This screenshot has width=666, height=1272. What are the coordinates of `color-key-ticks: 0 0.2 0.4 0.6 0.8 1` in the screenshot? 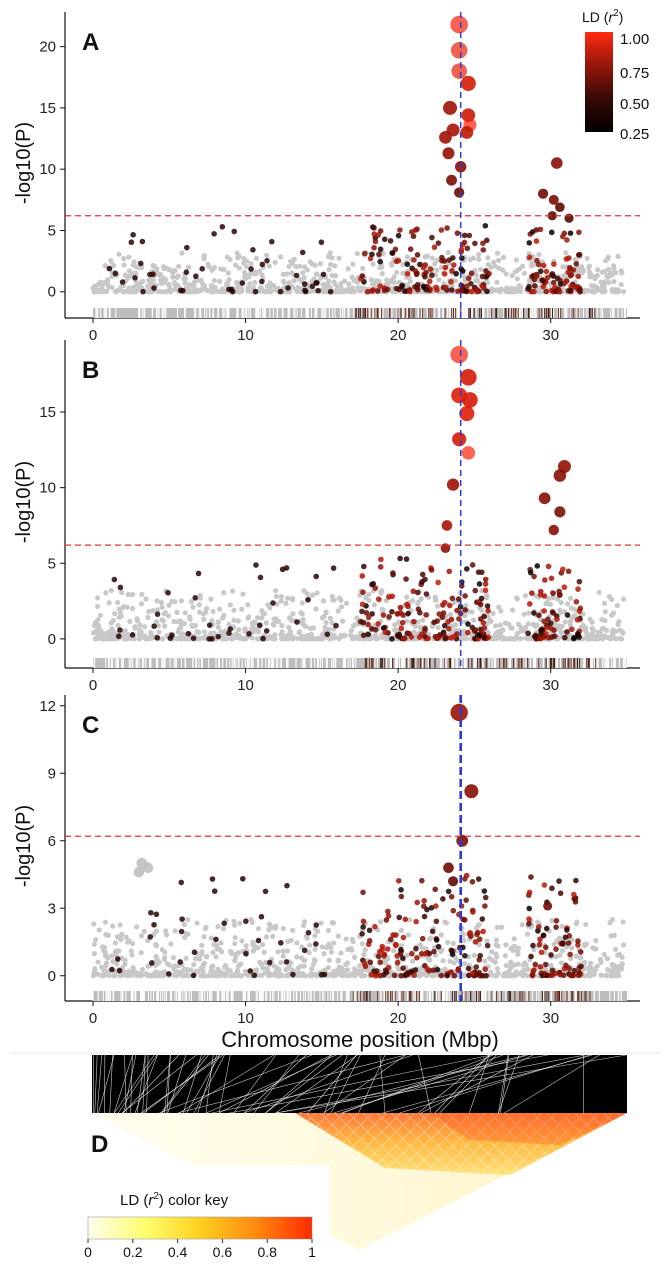 It's located at (200, 1249).